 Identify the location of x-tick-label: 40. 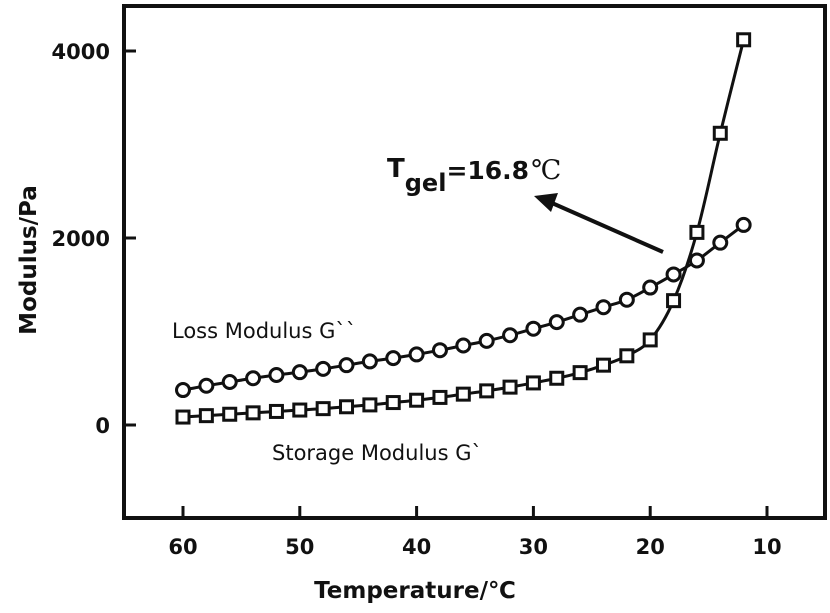
(416, 547).